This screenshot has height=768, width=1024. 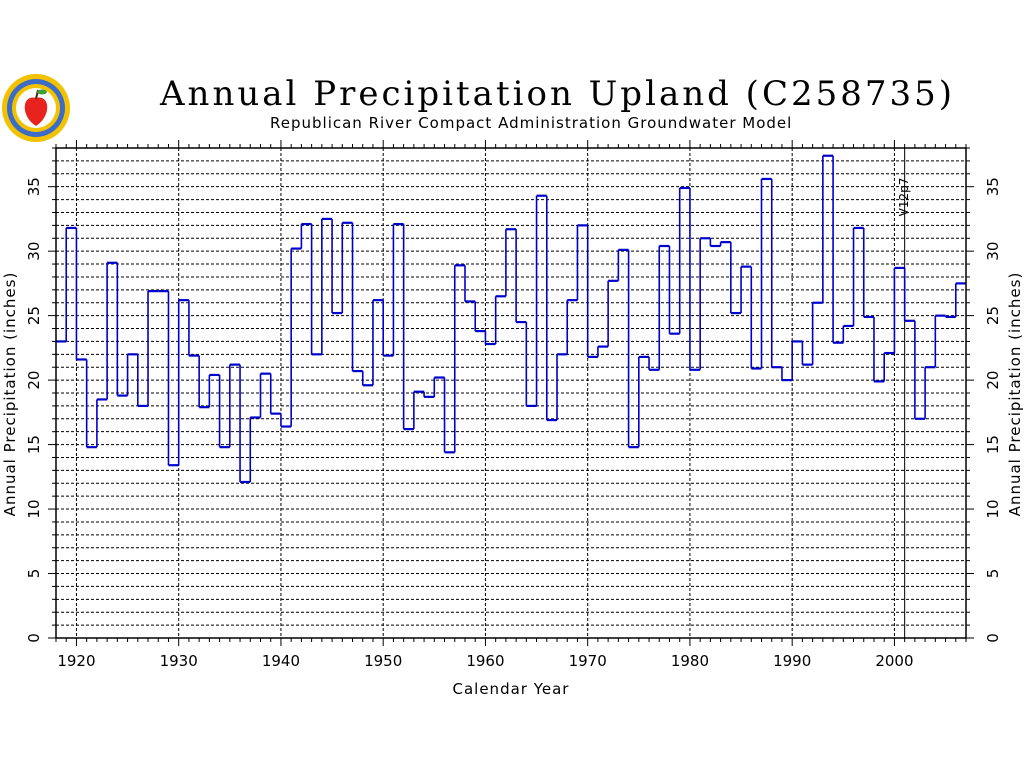 What do you see at coordinates (281, 661) in the screenshot?
I see `x-tick-label: 1940` at bounding box center [281, 661].